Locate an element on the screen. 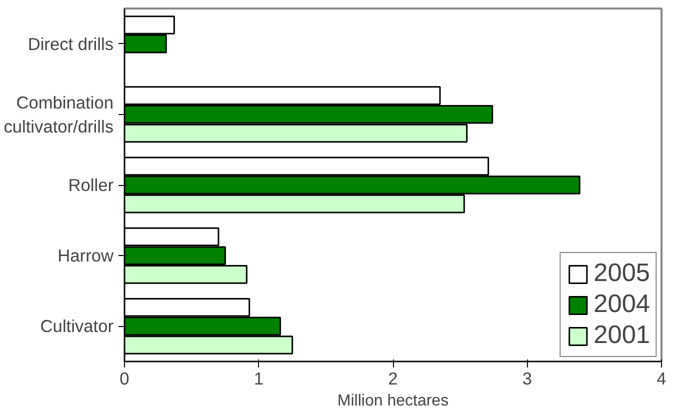  x-tick-label: 3 is located at coordinates (527, 378).